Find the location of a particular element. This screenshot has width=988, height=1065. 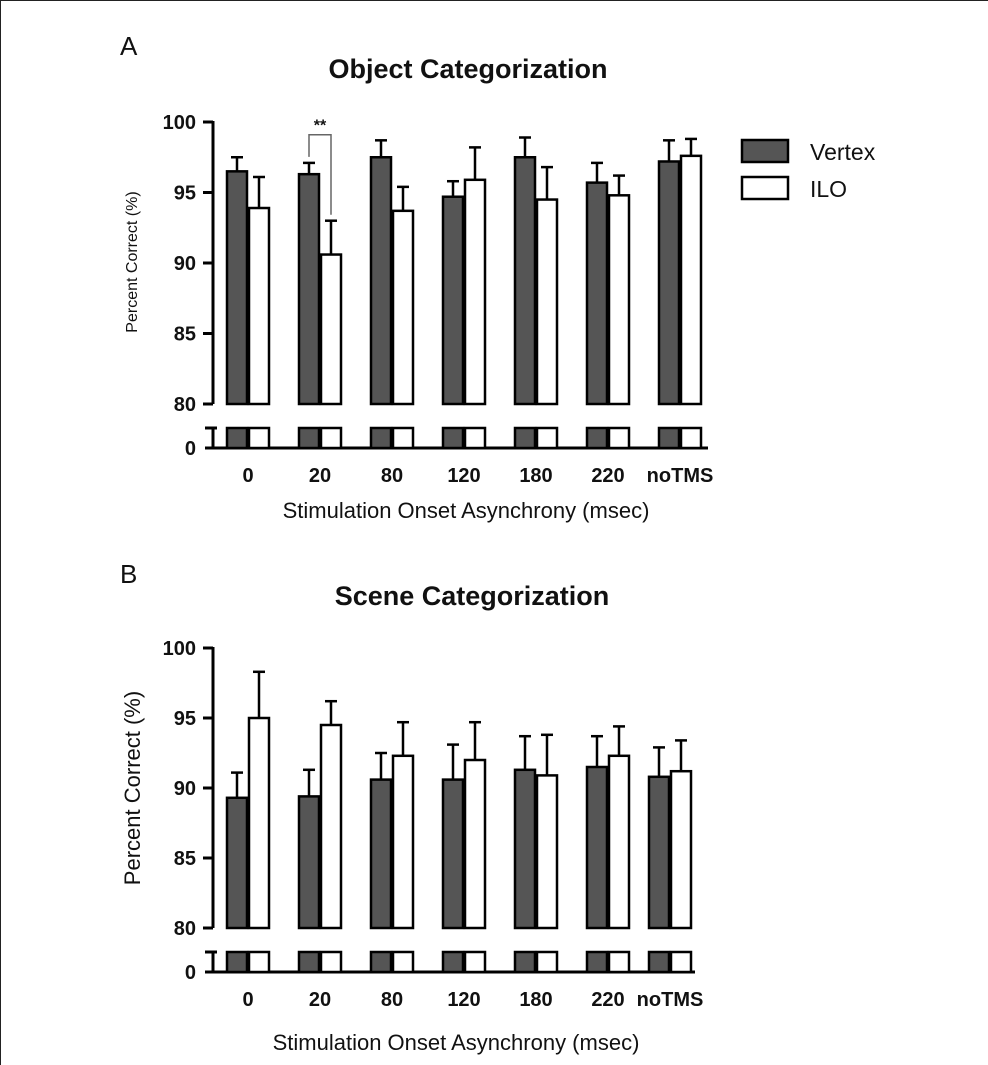

panel-a-y-tick-label: 85 is located at coordinates (185, 335).